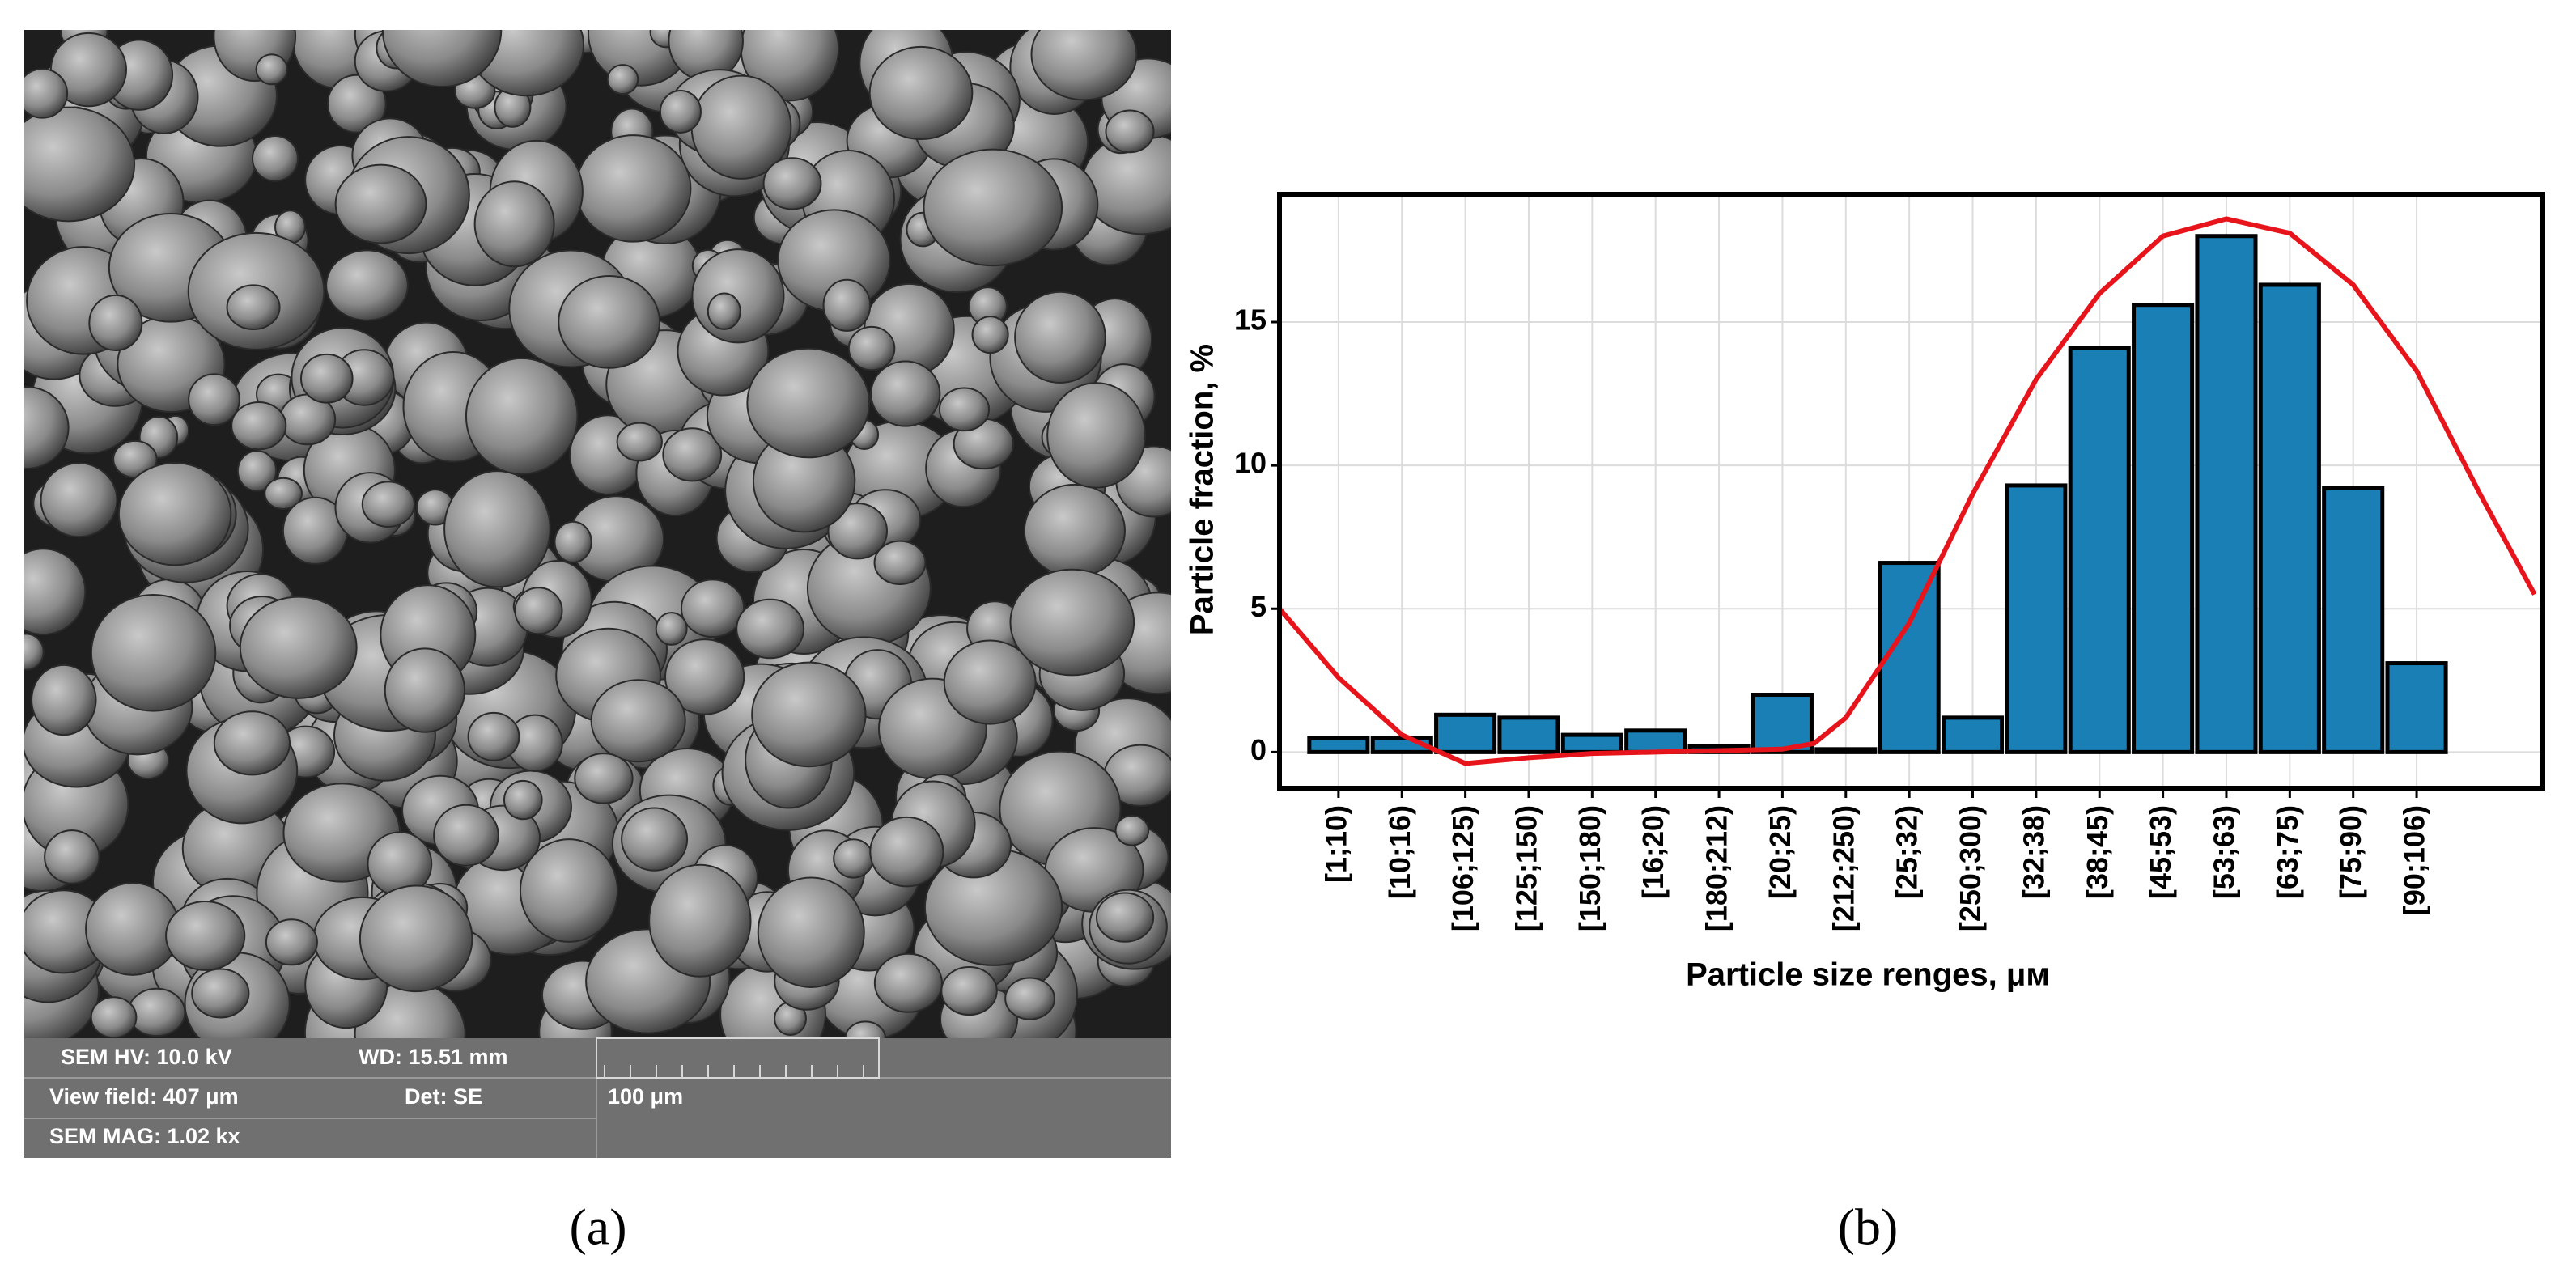 This screenshot has width=2576, height=1281. Describe the element at coordinates (2414, 860) in the screenshot. I see `x-tick-label: [90;106)` at that location.